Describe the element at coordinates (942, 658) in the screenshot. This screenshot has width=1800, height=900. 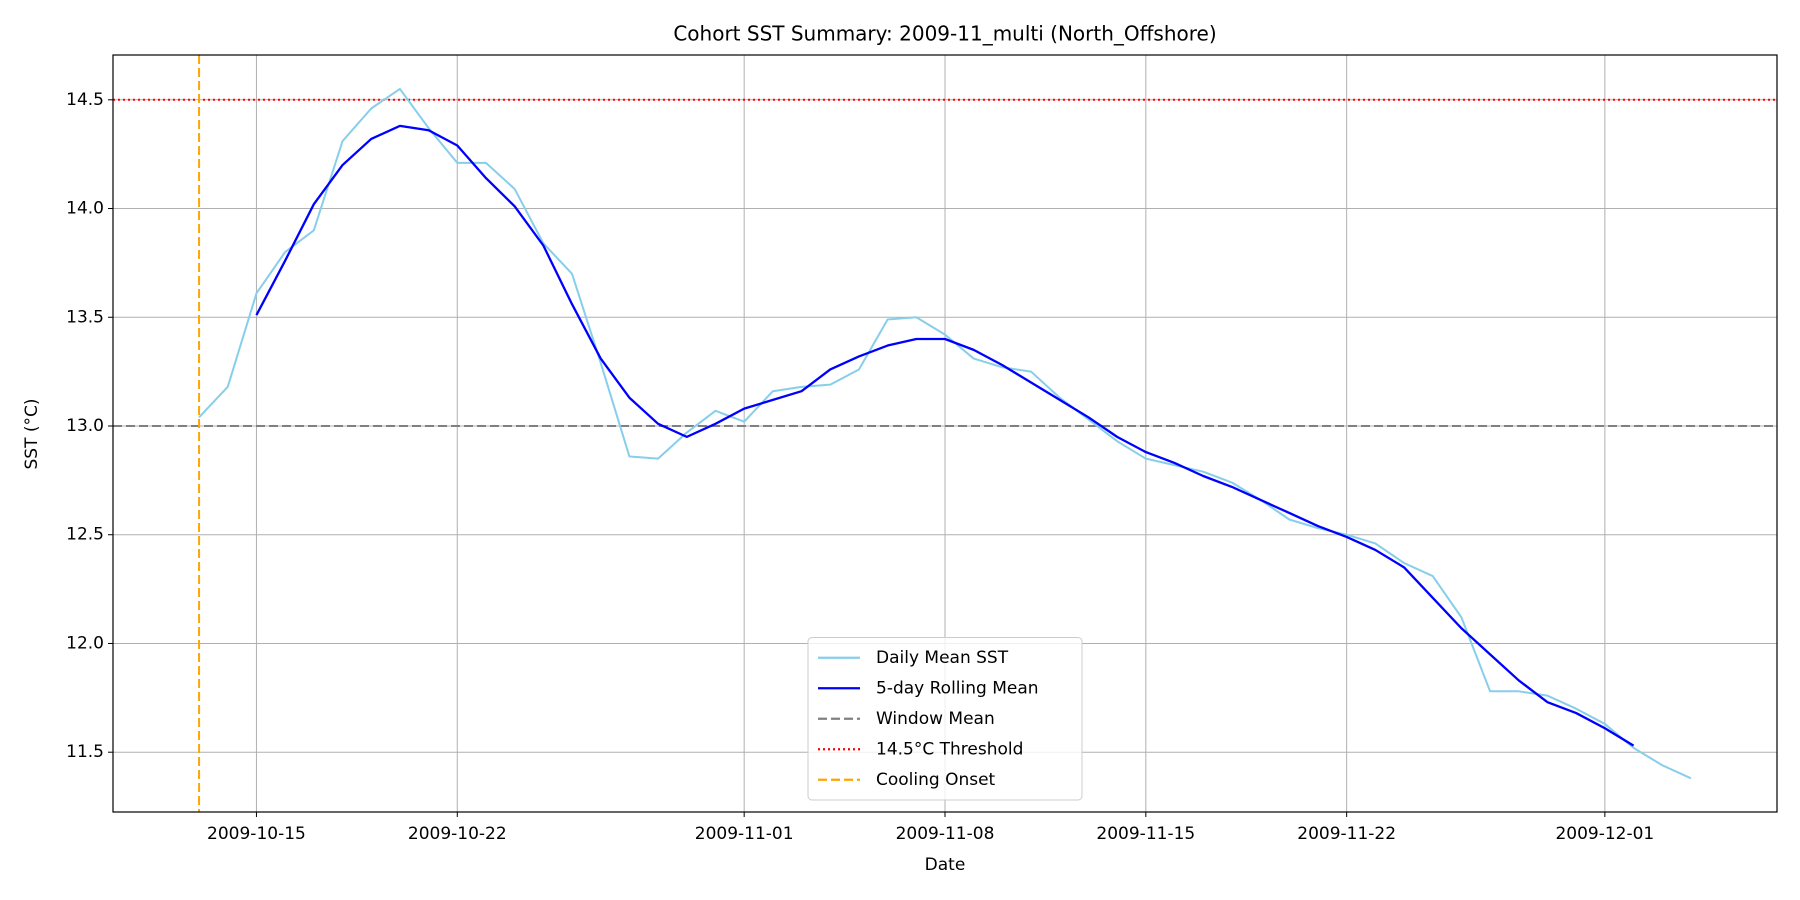
I see `legend-label: Daily Mean SST` at that location.